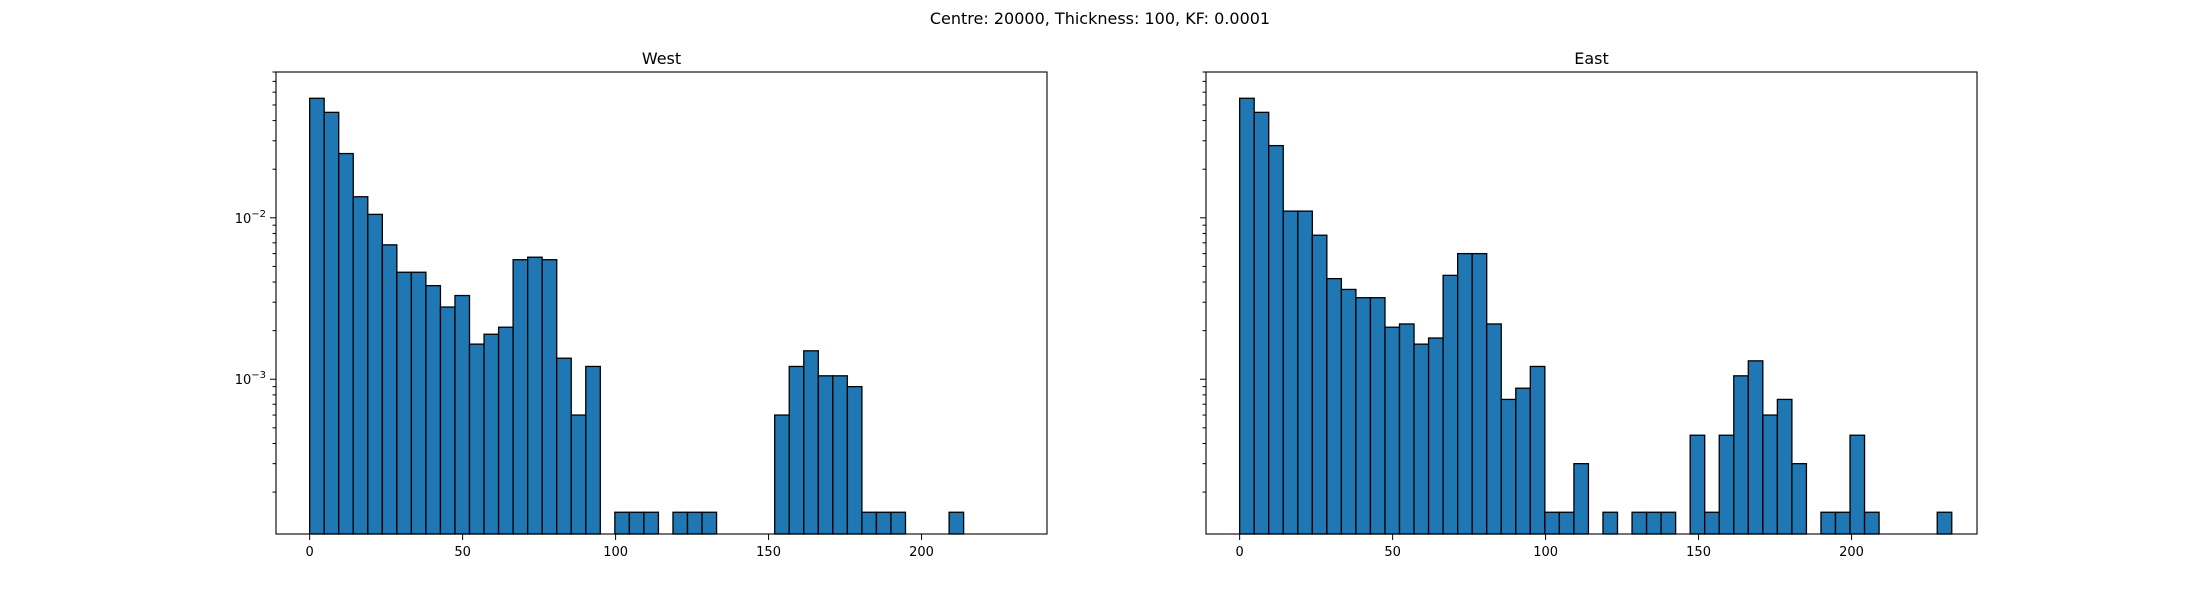 This screenshot has height=600, width=2200. Describe the element at coordinates (1392, 552) in the screenshot. I see `east-x-tick-label-1: 50` at that location.